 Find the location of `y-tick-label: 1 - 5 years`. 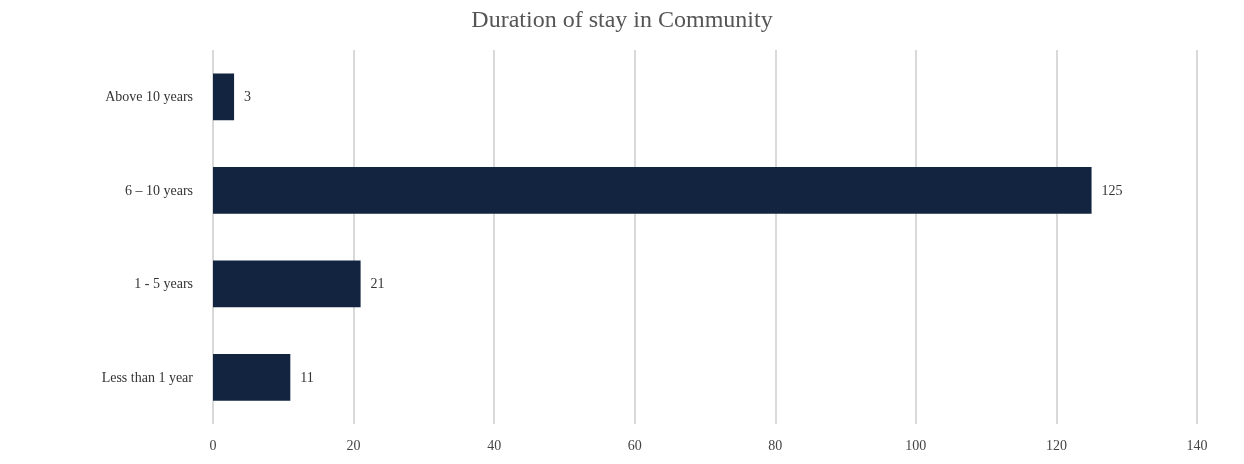

y-tick-label: 1 - 5 years is located at coordinates (163, 284).